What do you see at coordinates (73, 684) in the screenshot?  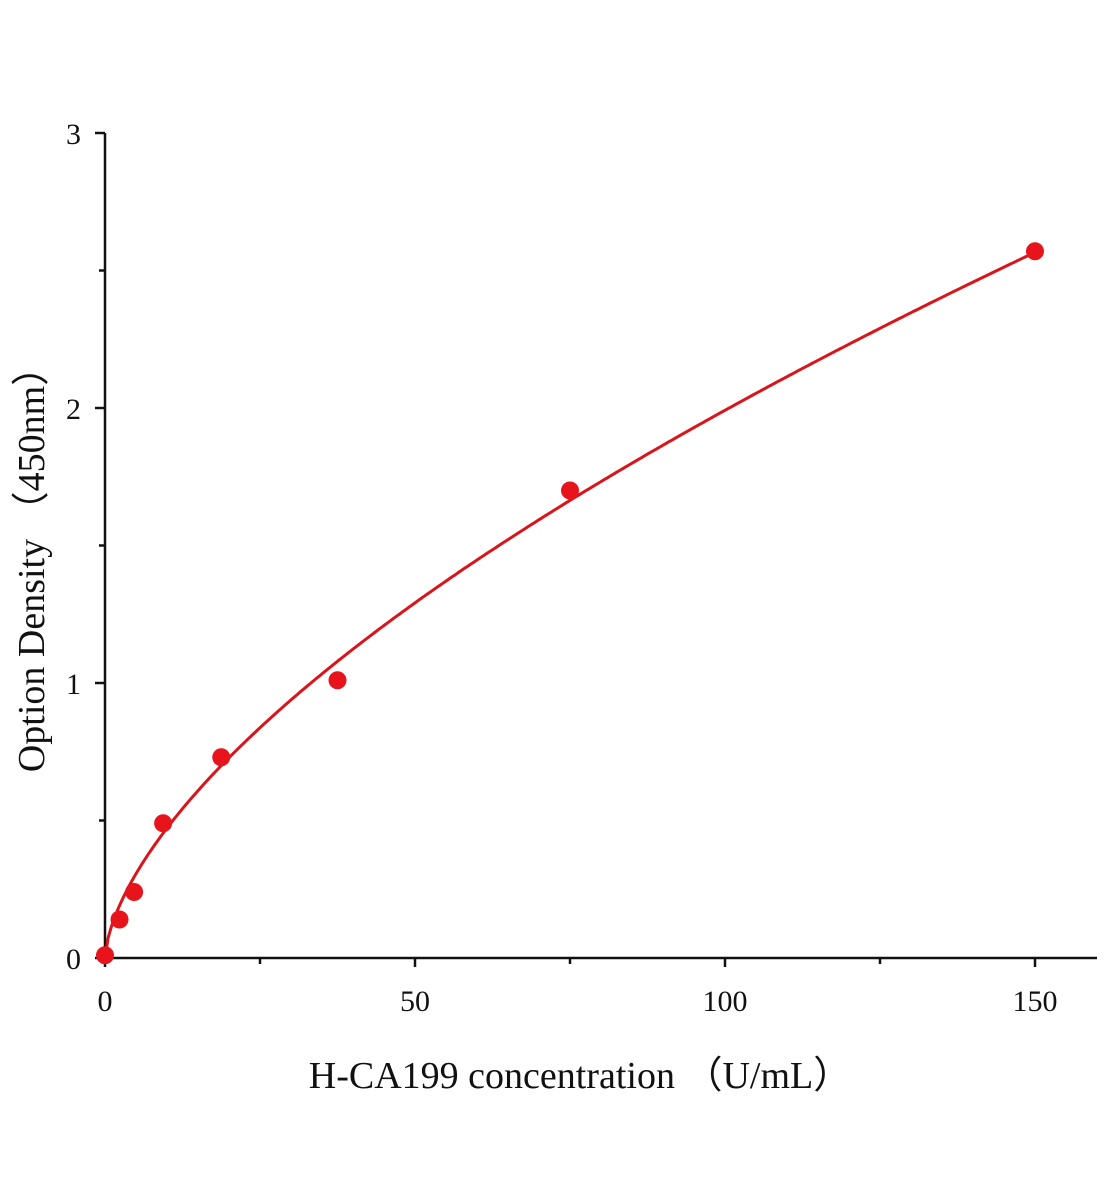 I see `y-tick-label: 1` at bounding box center [73, 684].